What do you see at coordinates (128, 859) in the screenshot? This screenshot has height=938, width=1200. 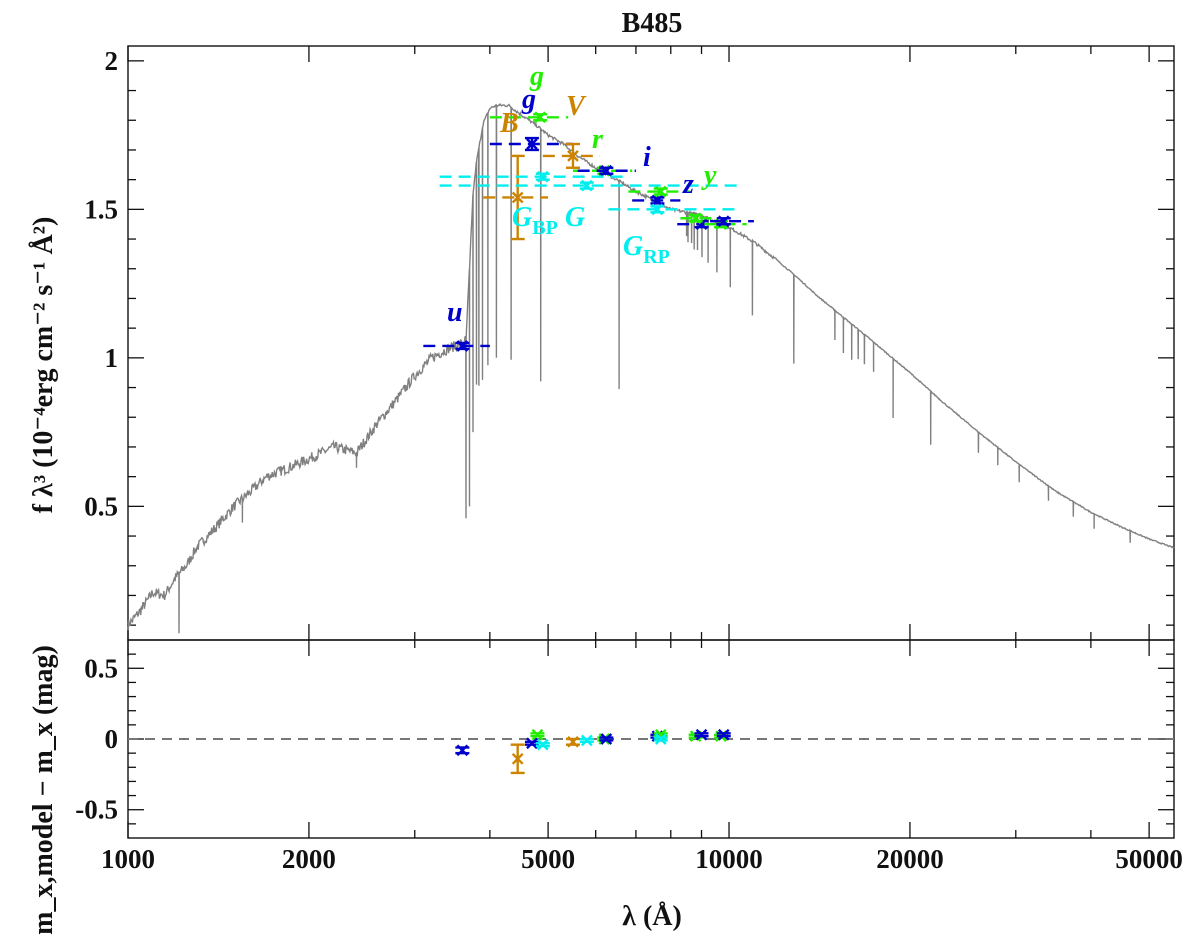 I see `x-tick-label: 1000` at bounding box center [128, 859].